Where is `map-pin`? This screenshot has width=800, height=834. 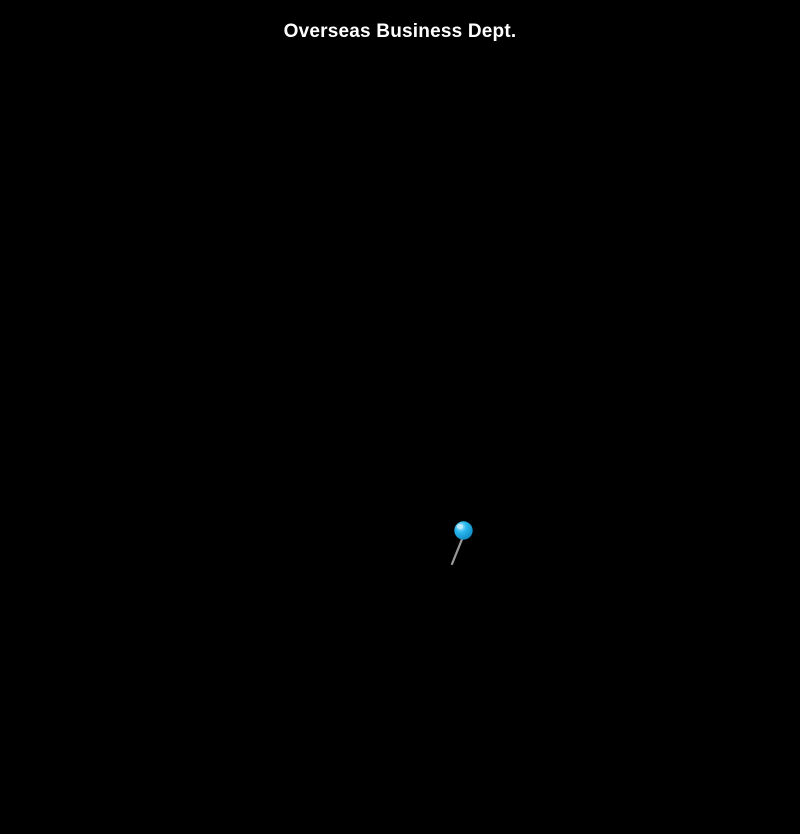 map-pin is located at coordinates (460, 544).